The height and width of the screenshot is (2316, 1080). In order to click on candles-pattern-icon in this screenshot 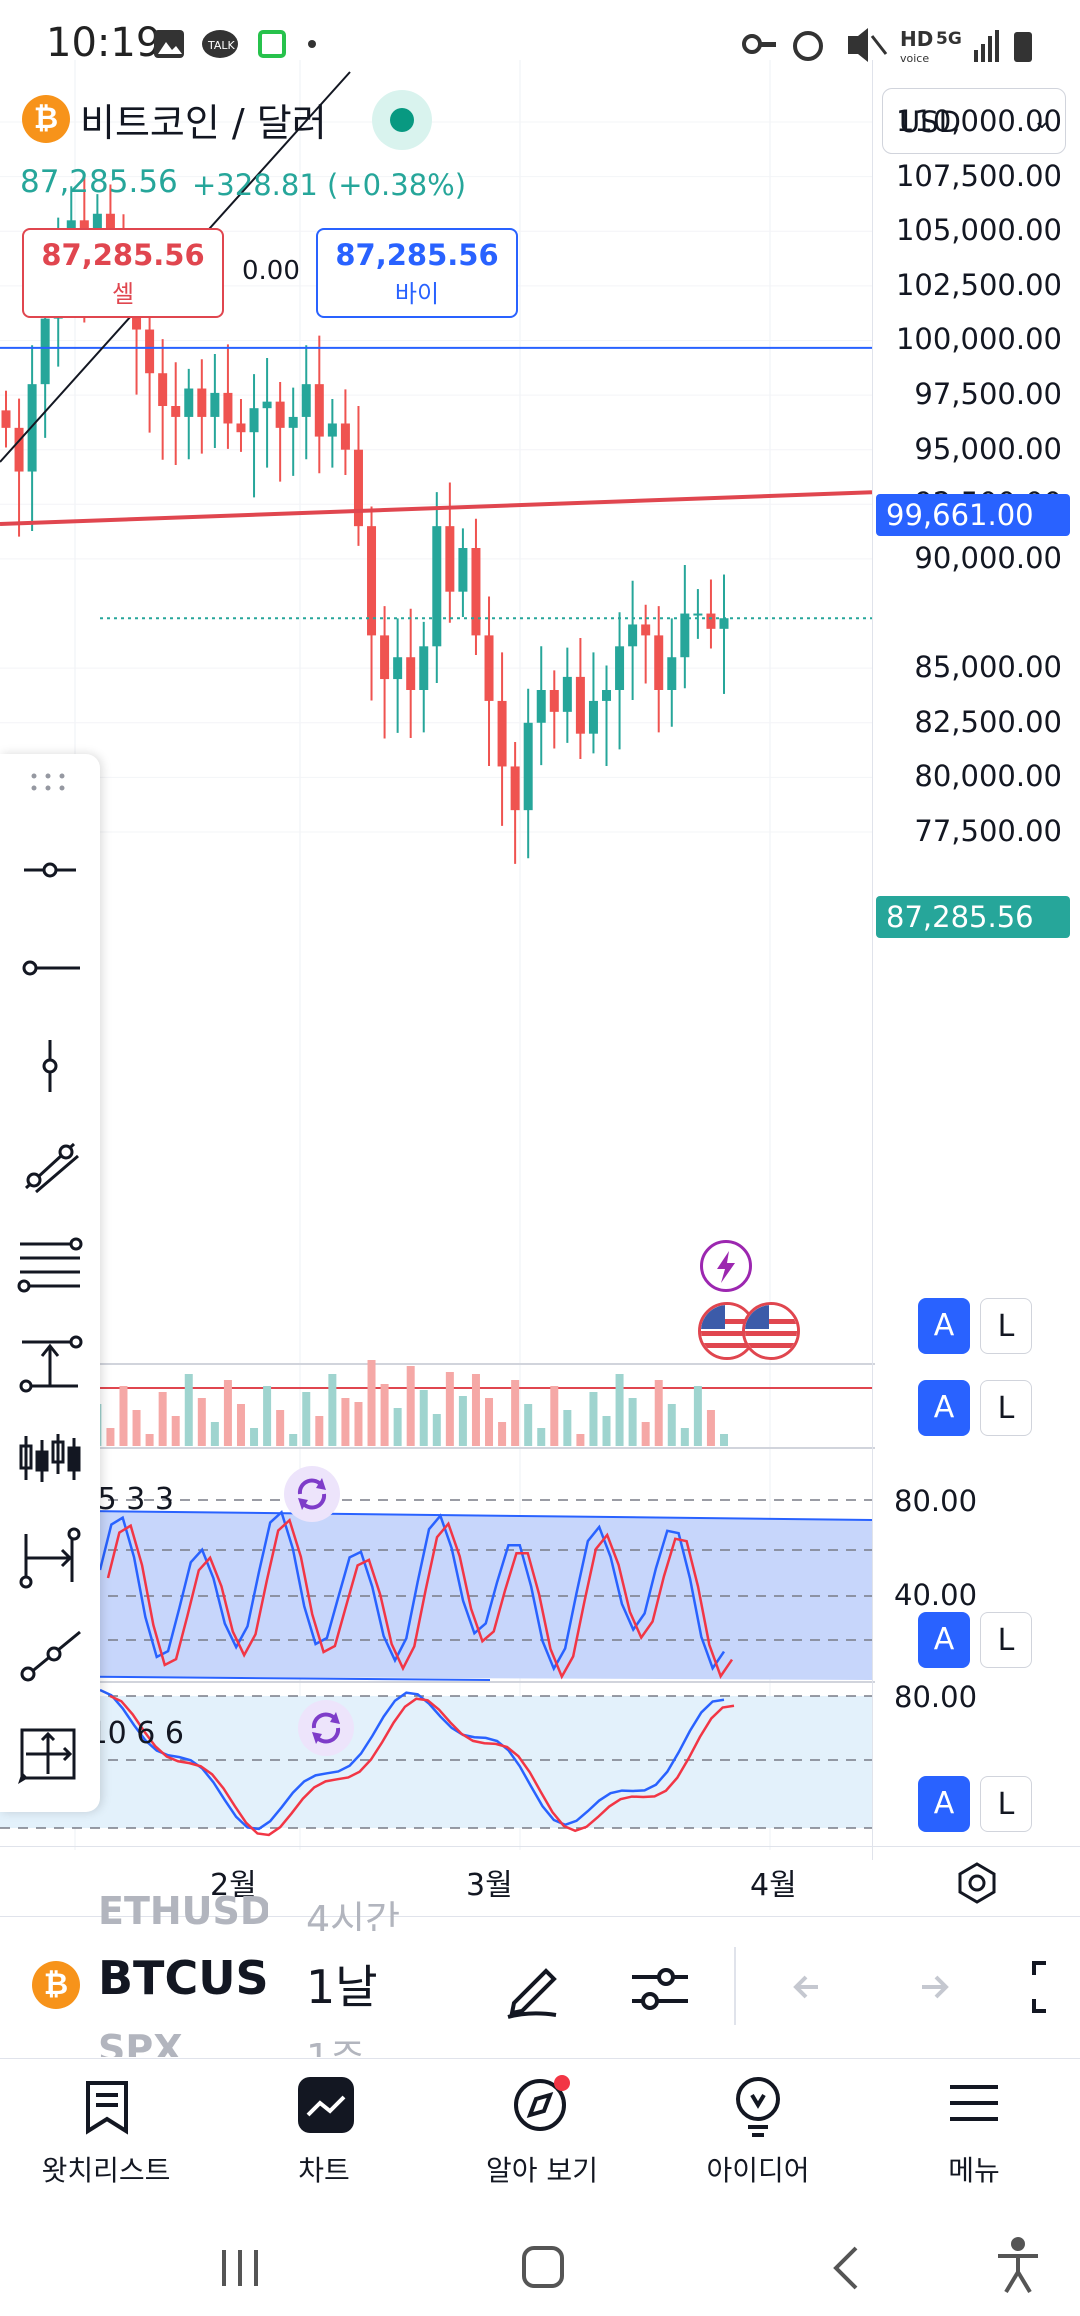, I will do `click(50, 1458)`.